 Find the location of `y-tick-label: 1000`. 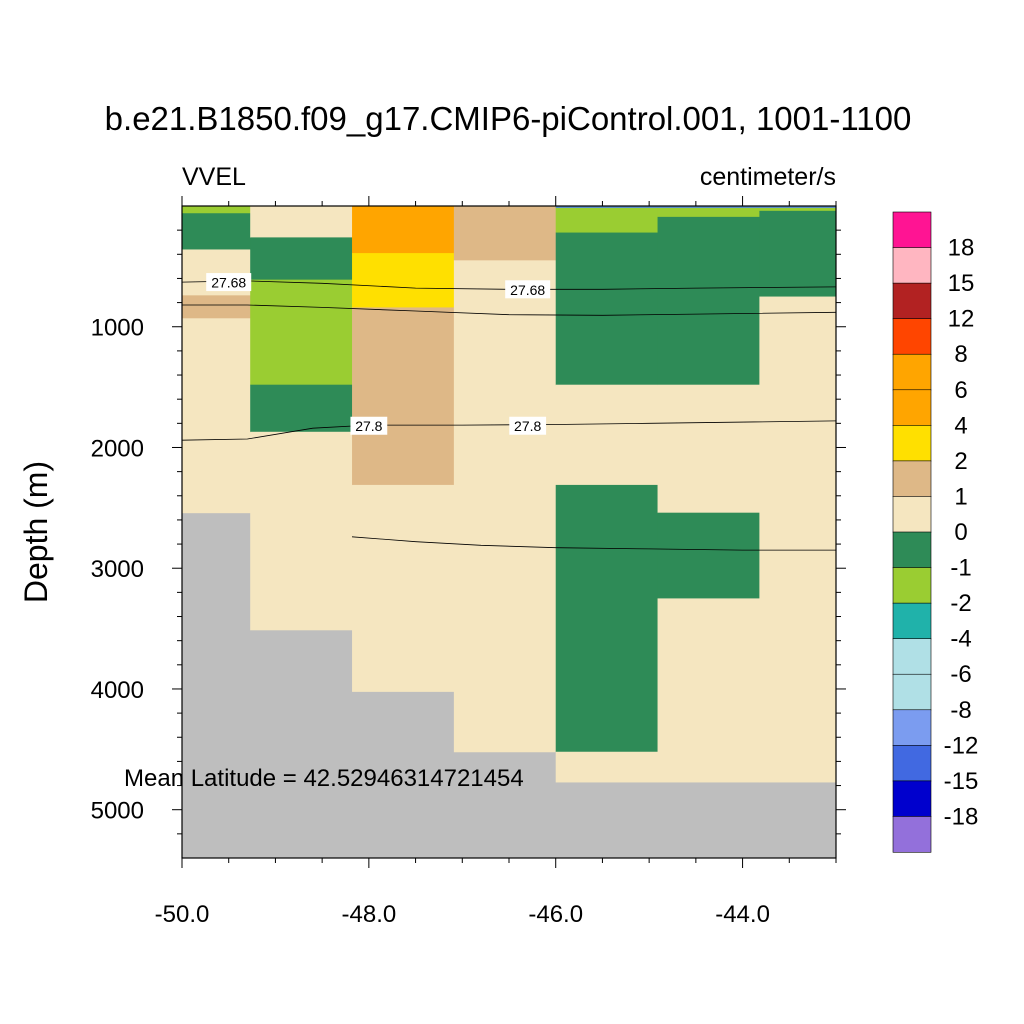

y-tick-label: 1000 is located at coordinates (117, 328).